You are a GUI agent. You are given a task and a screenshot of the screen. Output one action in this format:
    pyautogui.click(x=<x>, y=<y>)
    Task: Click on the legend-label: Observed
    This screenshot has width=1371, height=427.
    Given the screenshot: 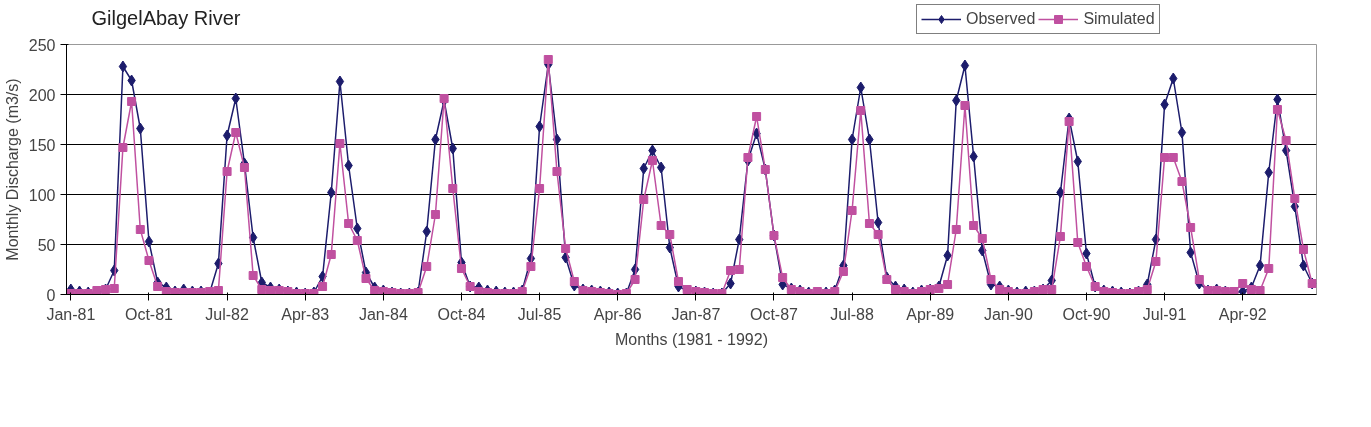 What is the action you would take?
    pyautogui.click(x=1001, y=19)
    